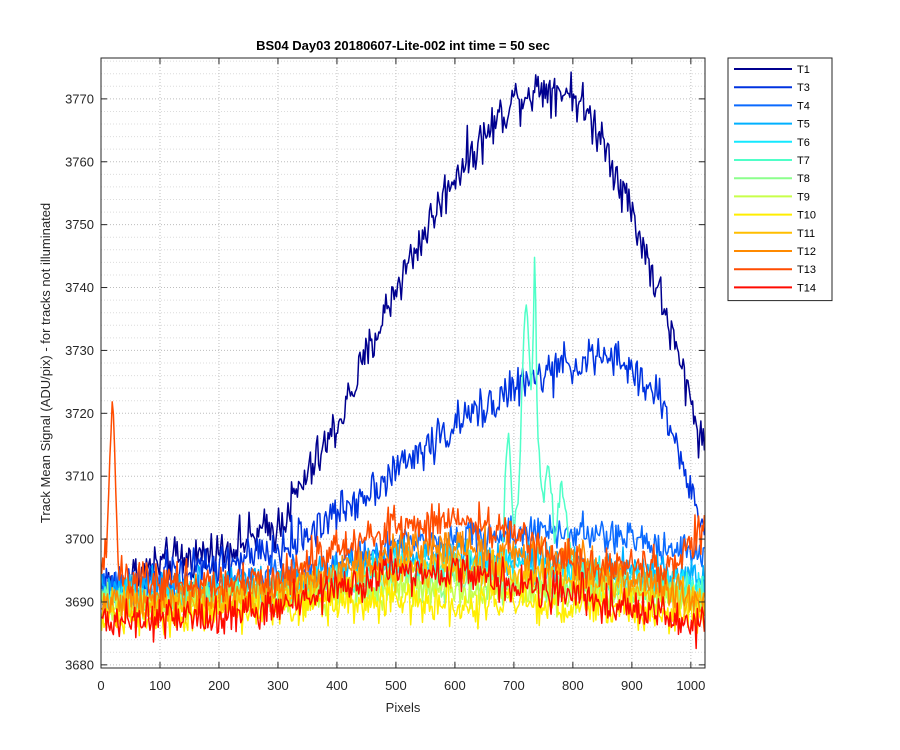 This screenshot has height=750, width=900. I want to click on x-tick-label: 300, so click(278, 685).